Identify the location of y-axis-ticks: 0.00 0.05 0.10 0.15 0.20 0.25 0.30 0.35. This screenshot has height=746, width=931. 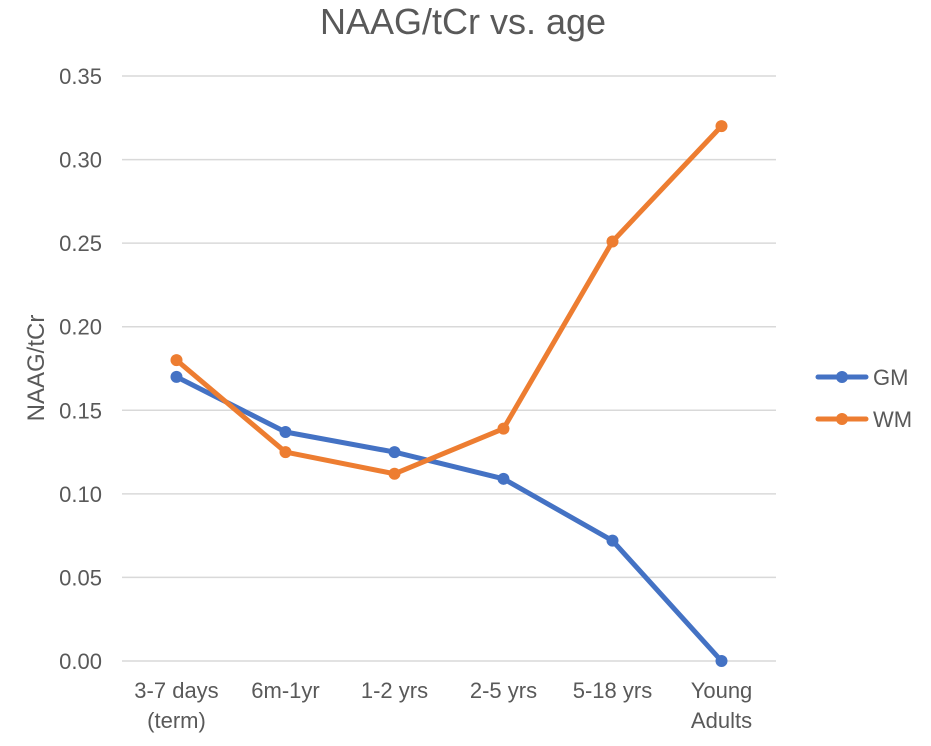
(80, 369).